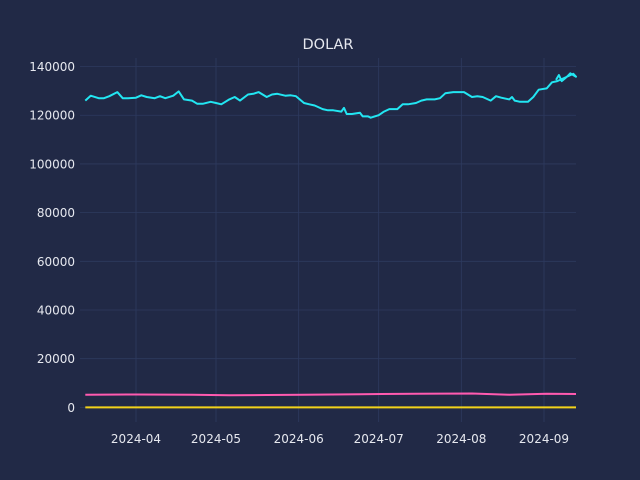 The image size is (640, 480). I want to click on y-axis-ticks: 0 20000 40000 60000 80000 100000 120000 140000, so click(52, 237).